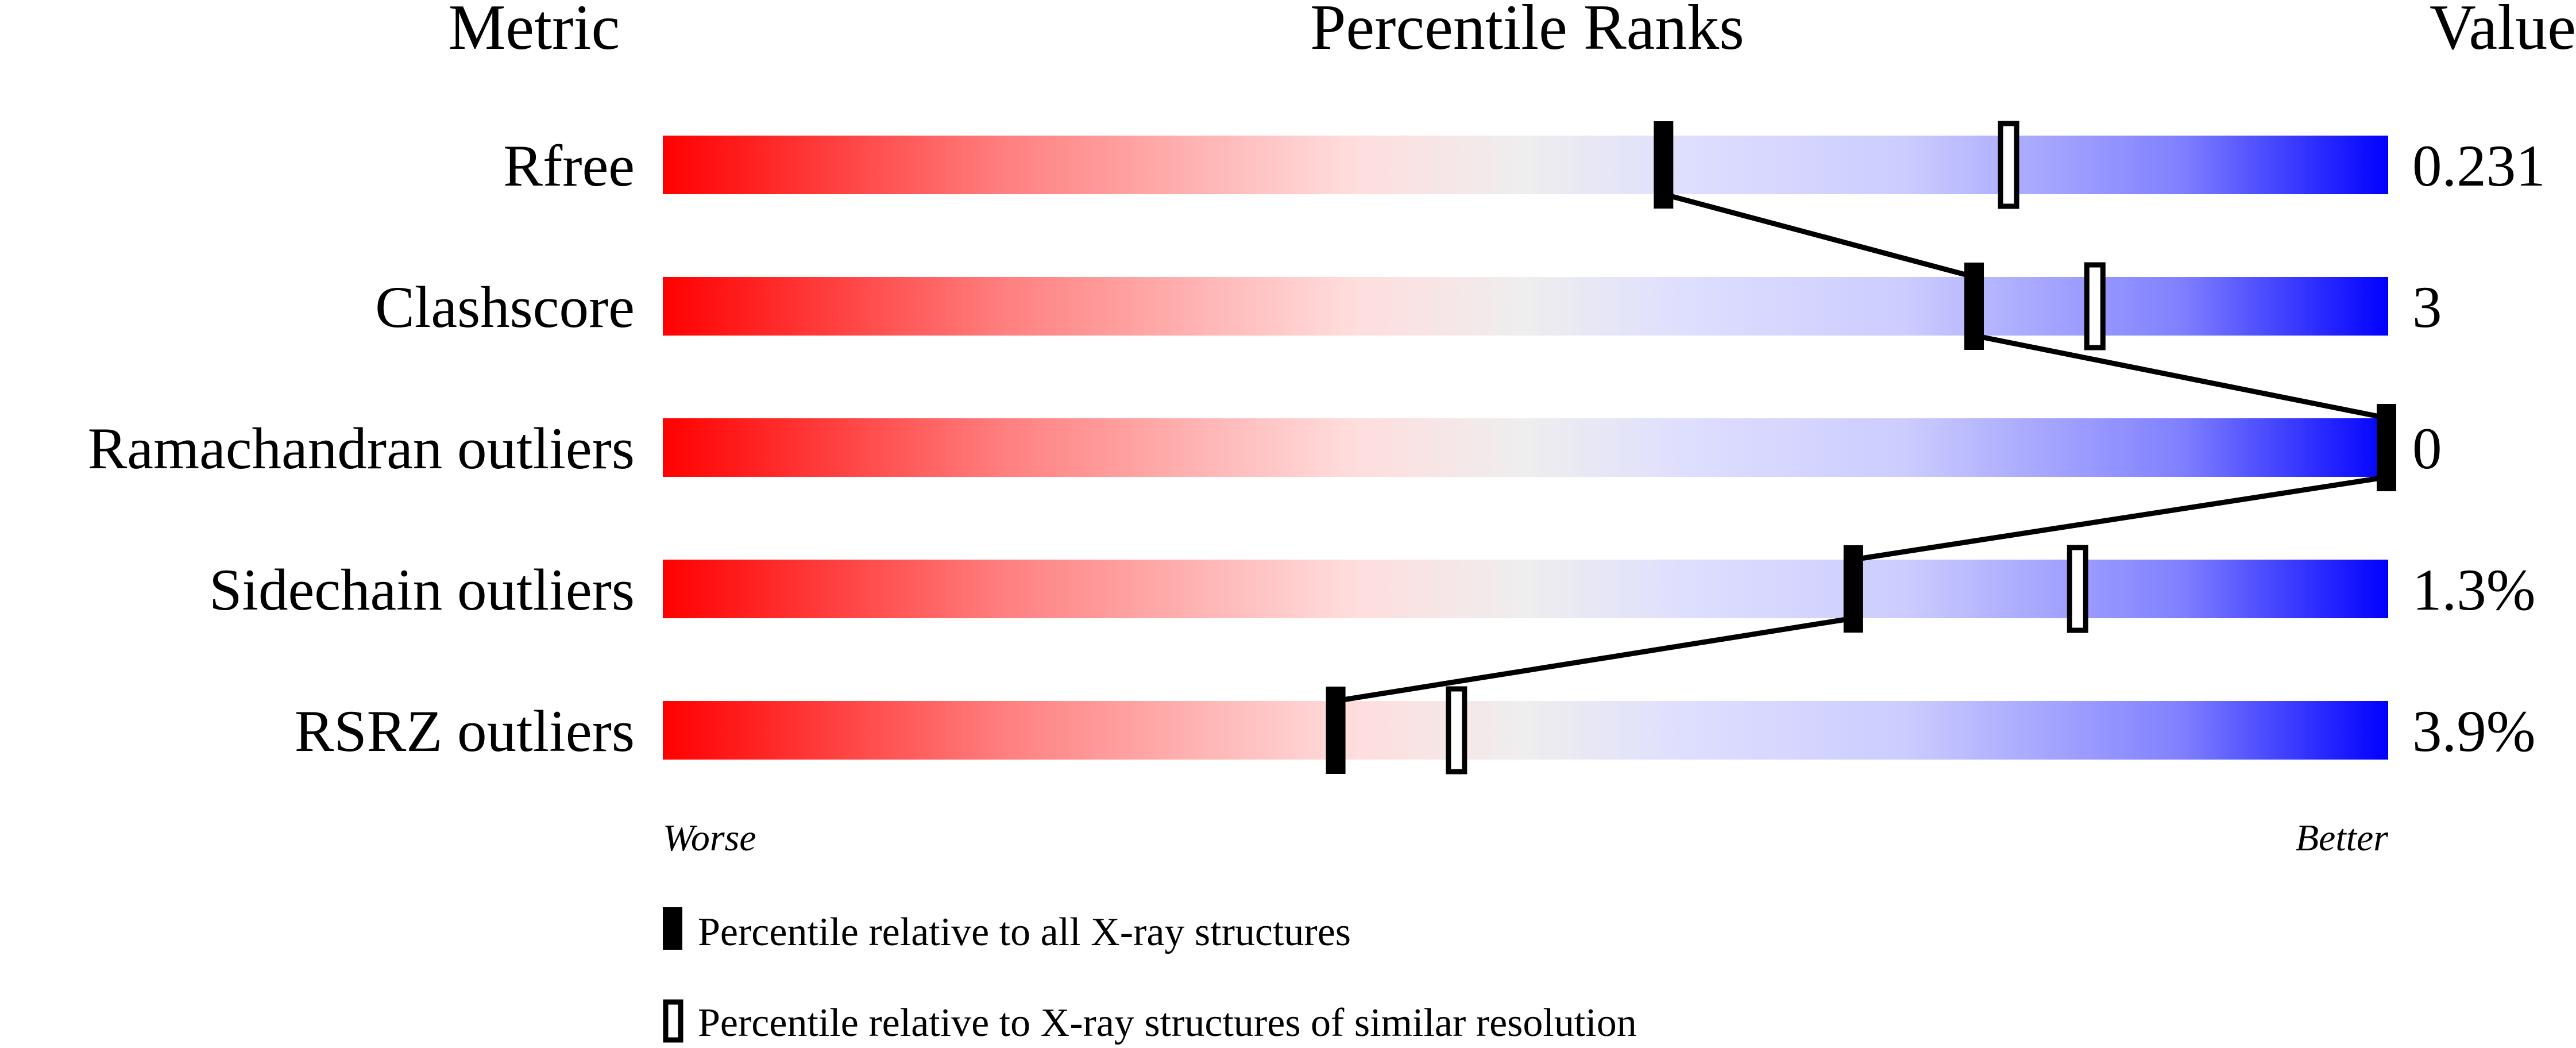 The image size is (2576, 1048). What do you see at coordinates (361, 448) in the screenshot?
I see `metric-label: Ramachandran outliers` at bounding box center [361, 448].